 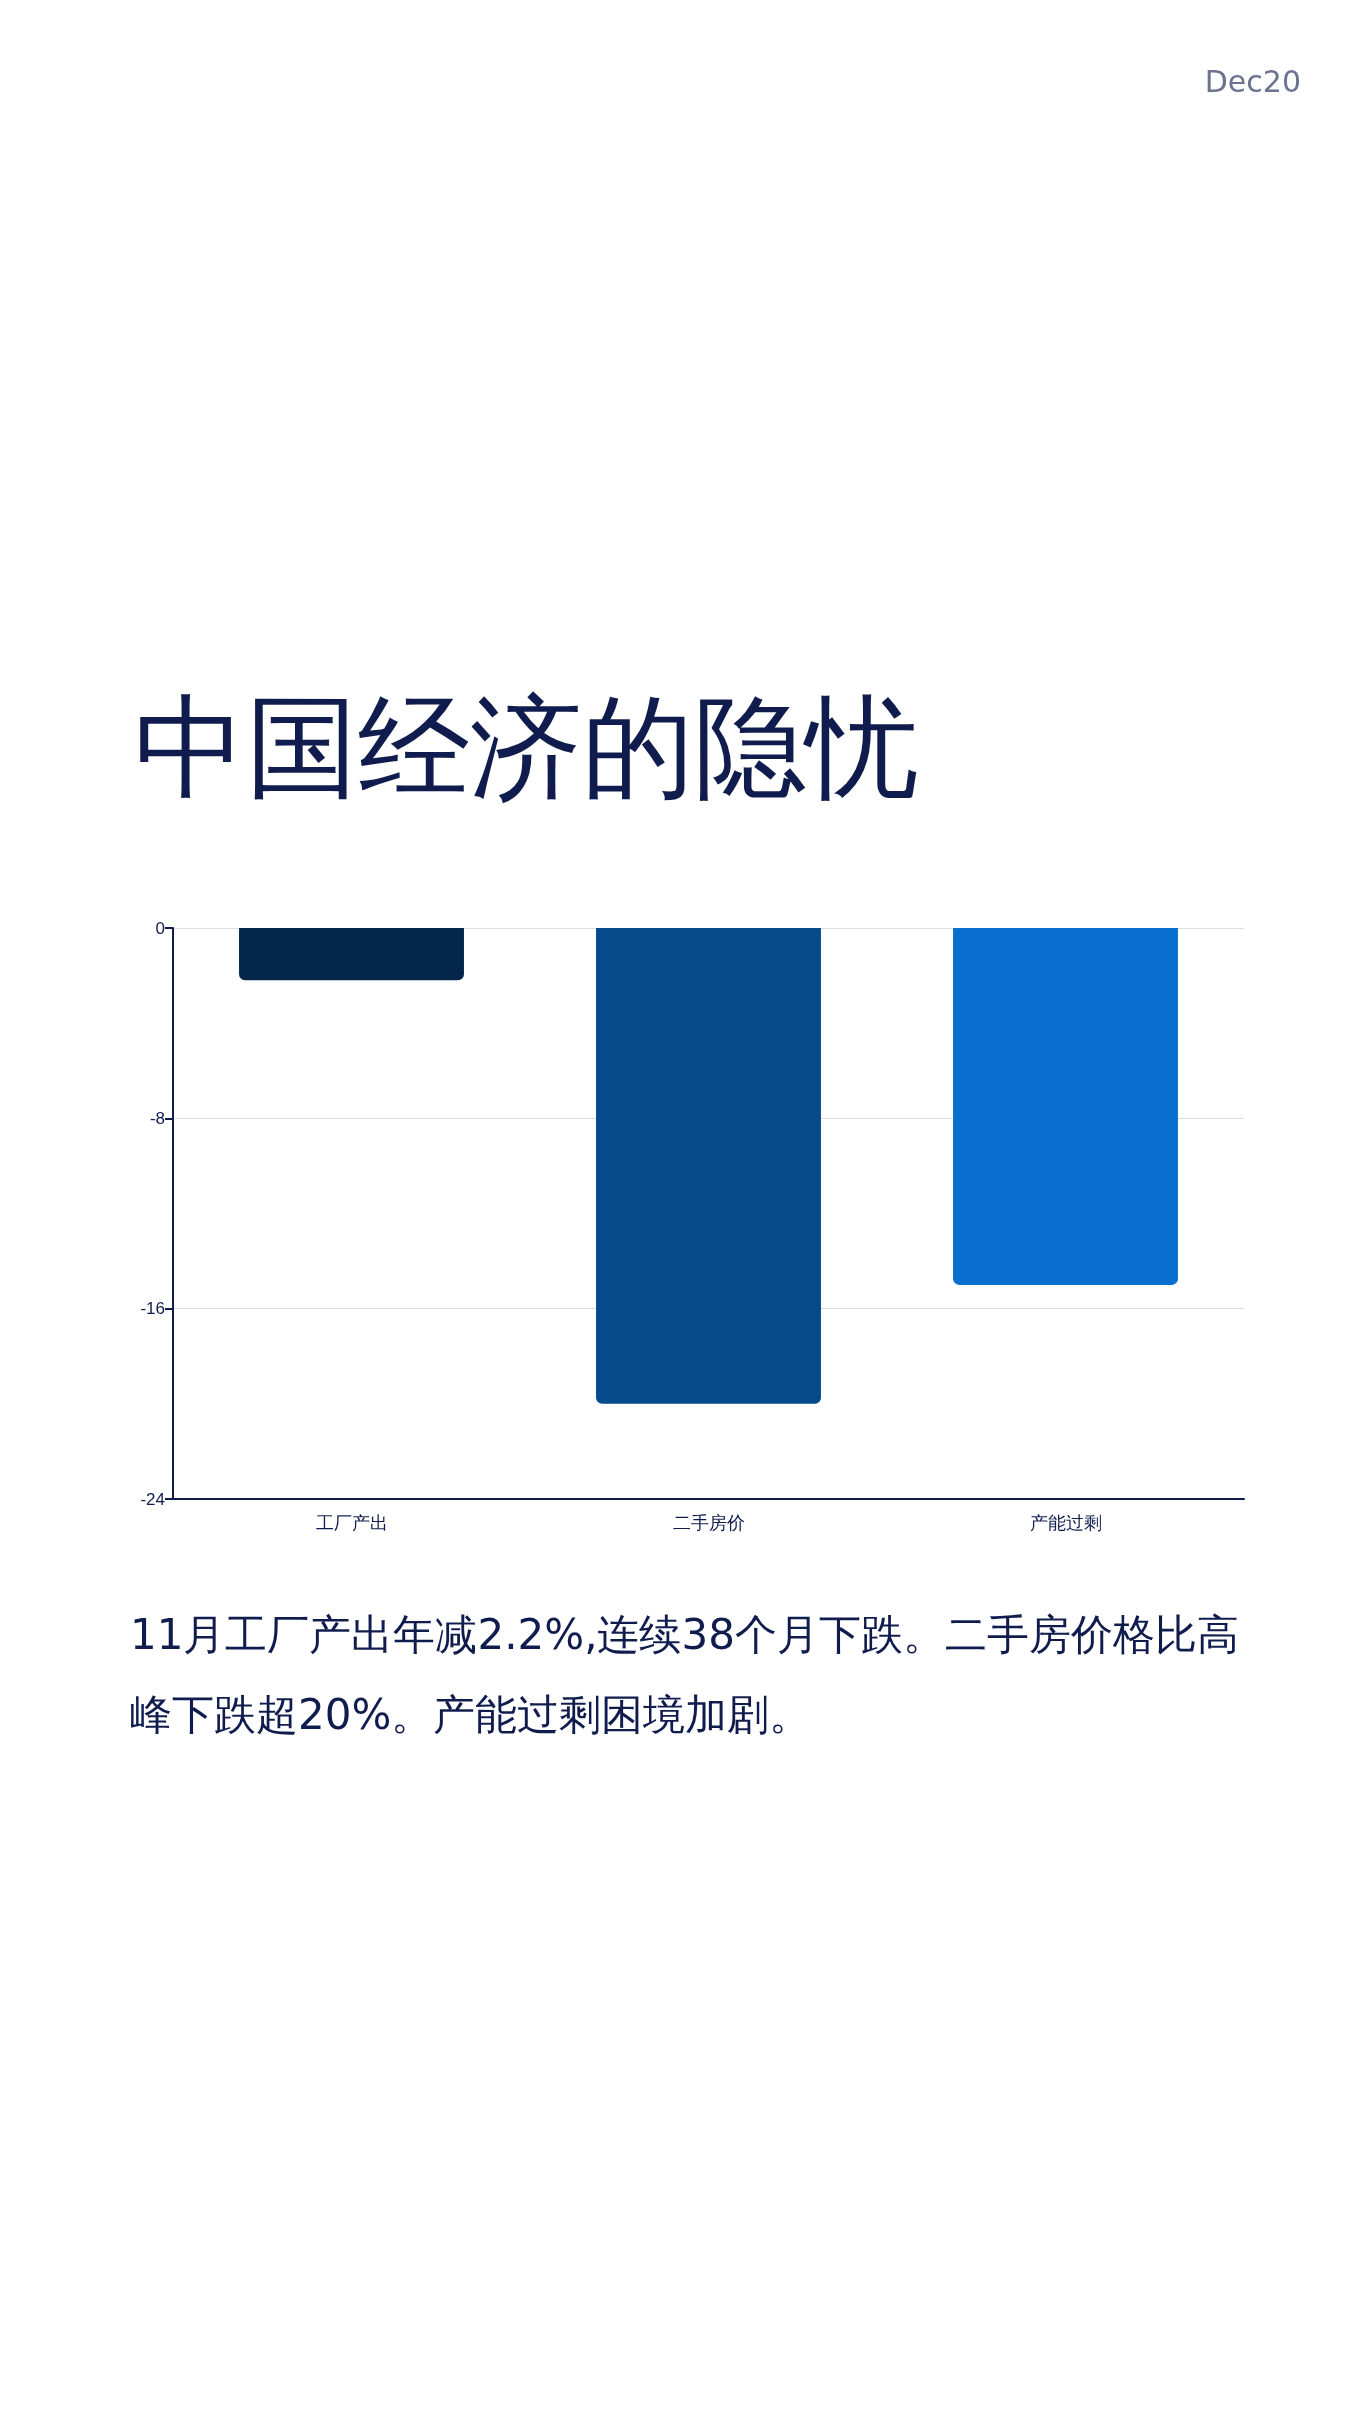 What do you see at coordinates (160, 928) in the screenshot?
I see `y-tick-label: 0` at bounding box center [160, 928].